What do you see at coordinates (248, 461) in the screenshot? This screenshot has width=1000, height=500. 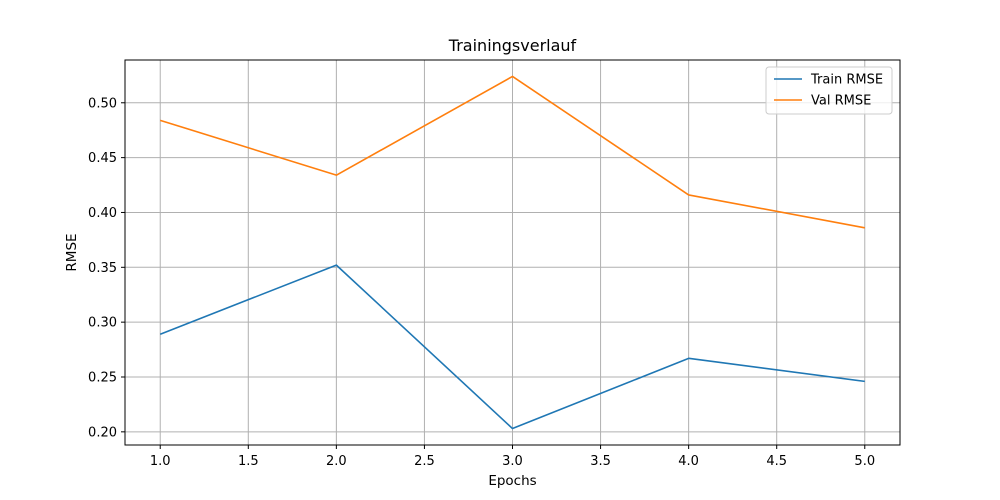 I see `x-tick-label: 1.5` at bounding box center [248, 461].